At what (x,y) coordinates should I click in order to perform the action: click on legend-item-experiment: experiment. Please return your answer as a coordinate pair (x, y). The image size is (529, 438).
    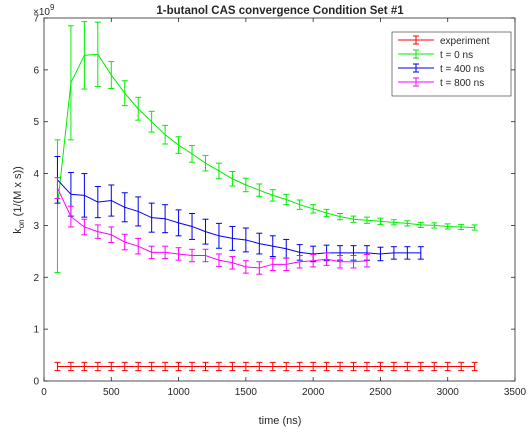
    Looking at the image, I should click on (444, 41).